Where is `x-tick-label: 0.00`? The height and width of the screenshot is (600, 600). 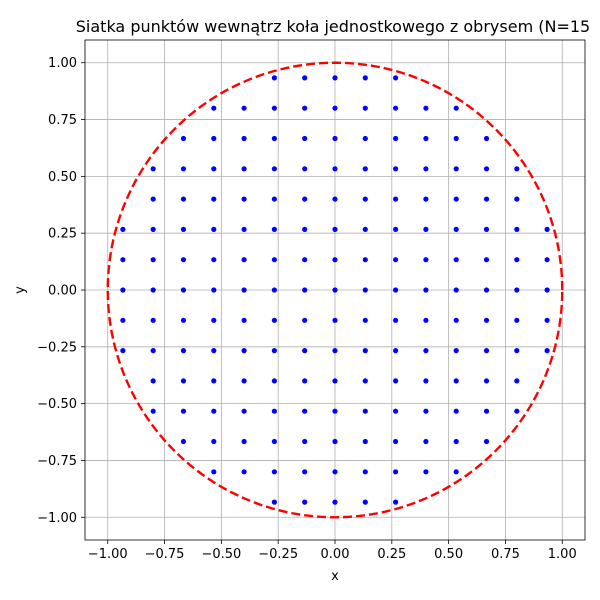 x-tick-label: 0.00 is located at coordinates (335, 554).